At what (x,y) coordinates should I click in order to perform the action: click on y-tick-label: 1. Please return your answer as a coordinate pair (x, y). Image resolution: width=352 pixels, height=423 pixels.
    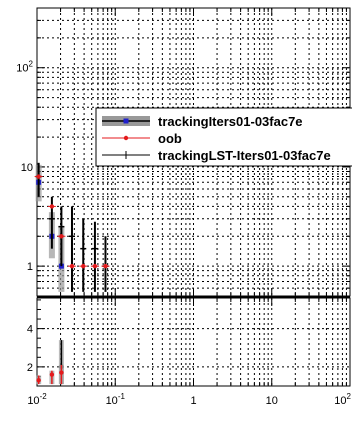
    Looking at the image, I should click on (30, 267).